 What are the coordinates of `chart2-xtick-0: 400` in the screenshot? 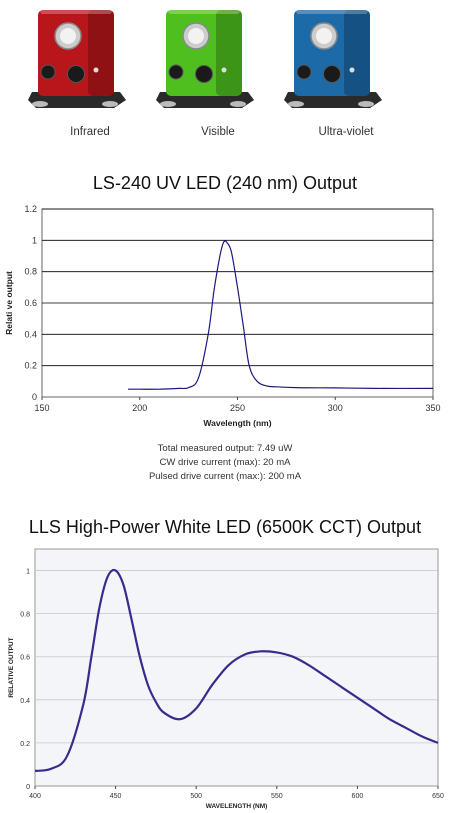 It's located at (35, 796).